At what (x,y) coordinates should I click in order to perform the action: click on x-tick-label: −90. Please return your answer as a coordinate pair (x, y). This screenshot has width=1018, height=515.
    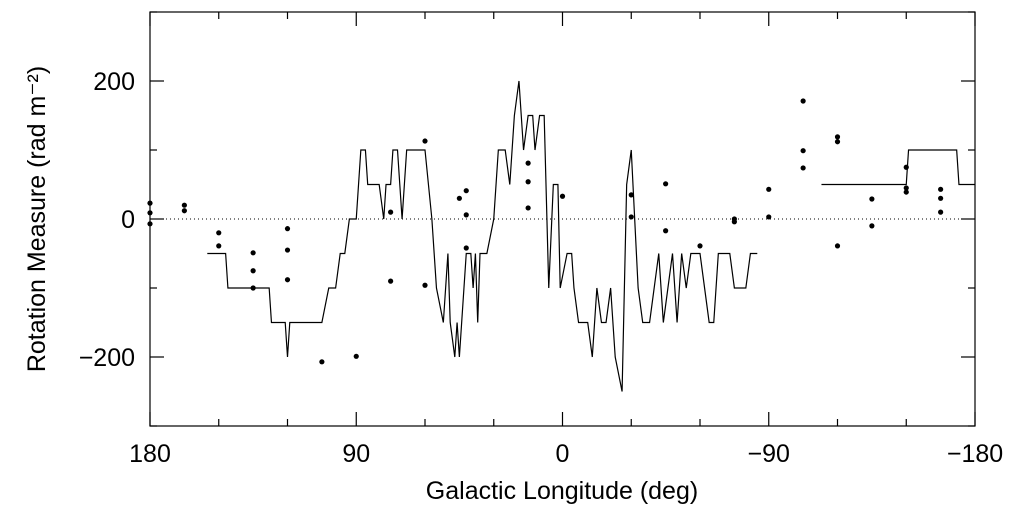
    Looking at the image, I should click on (769, 454).